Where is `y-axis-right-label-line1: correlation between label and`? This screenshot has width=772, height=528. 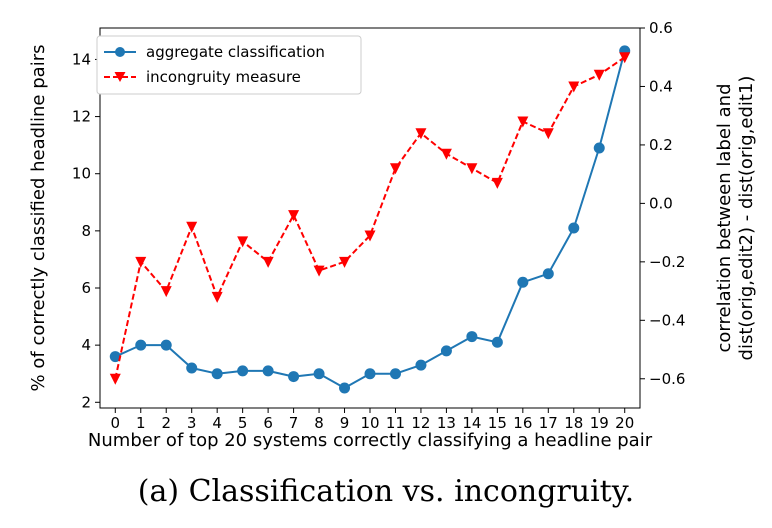 y-axis-right-label-line1: correlation between label and is located at coordinates (724, 218).